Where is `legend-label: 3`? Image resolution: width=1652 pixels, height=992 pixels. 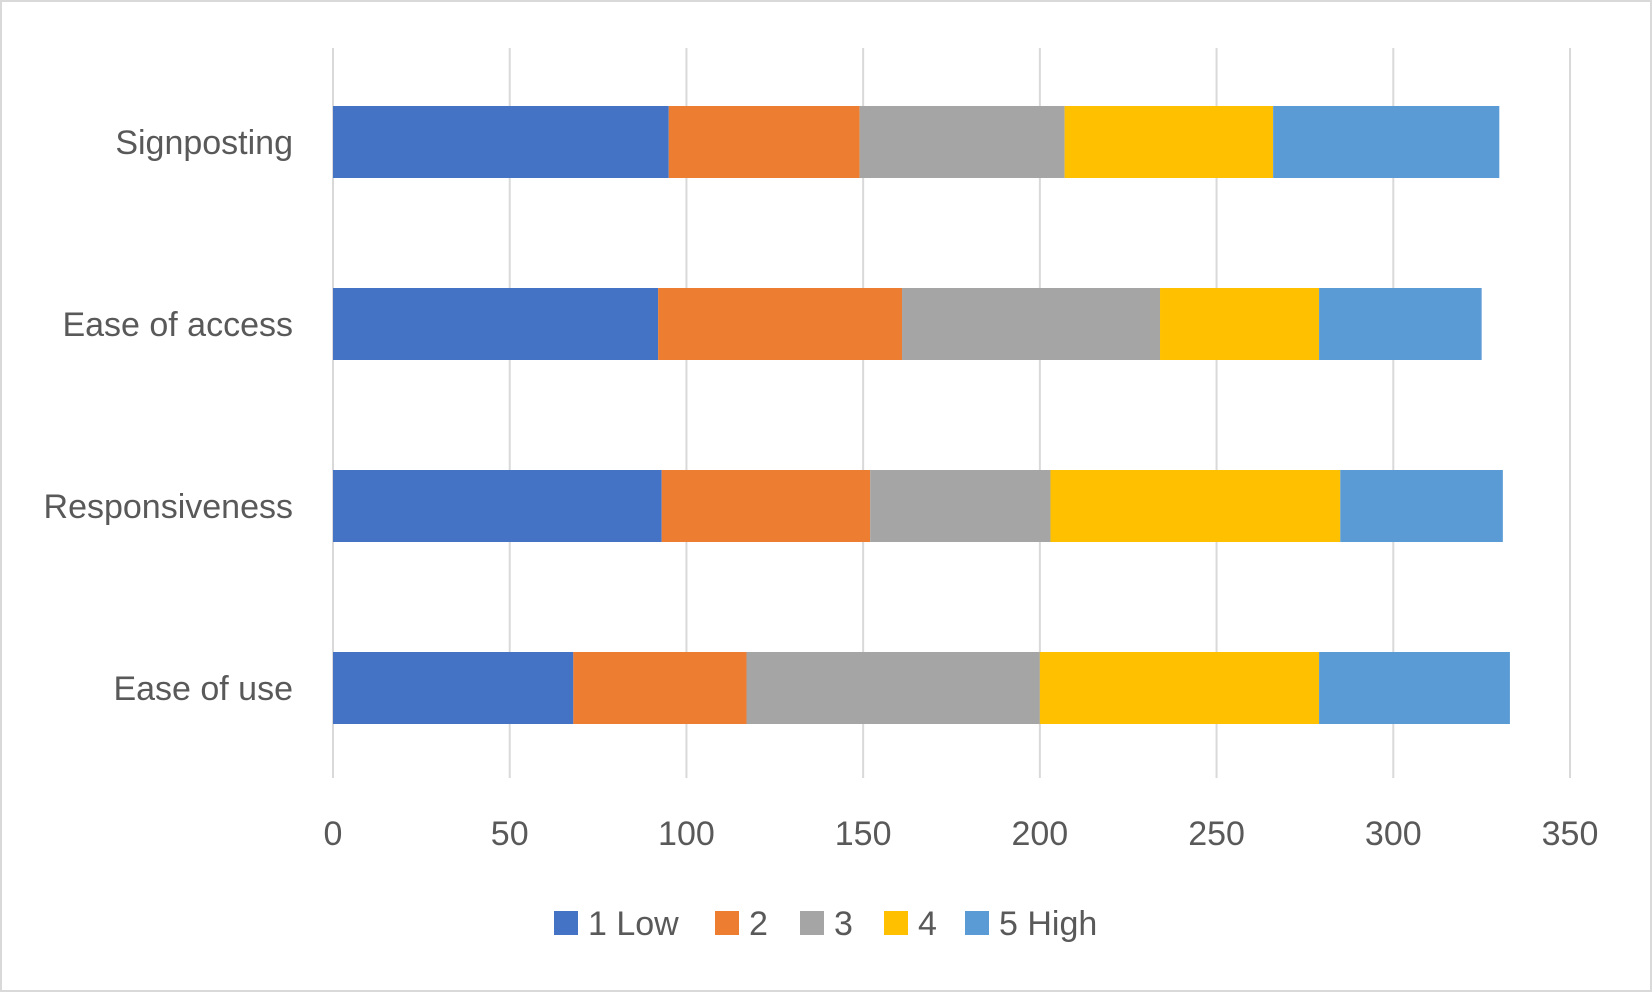
legend-label: 3 is located at coordinates (843, 924).